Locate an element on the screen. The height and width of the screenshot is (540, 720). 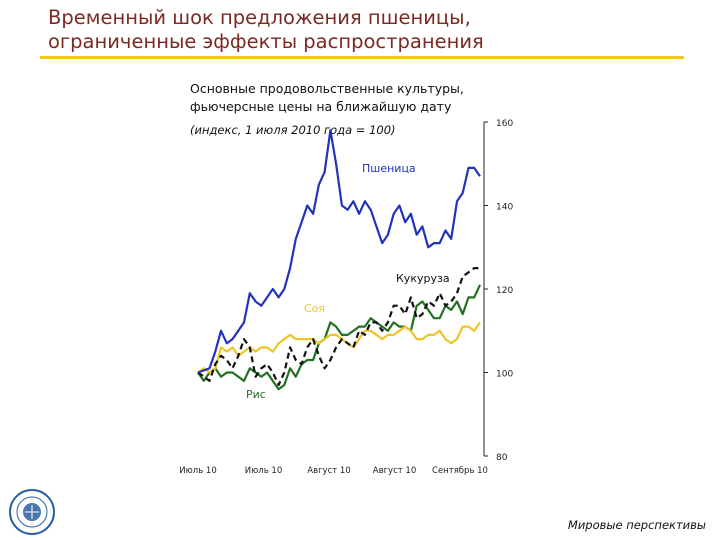
y-tick-label: 100 is located at coordinates (504, 375).